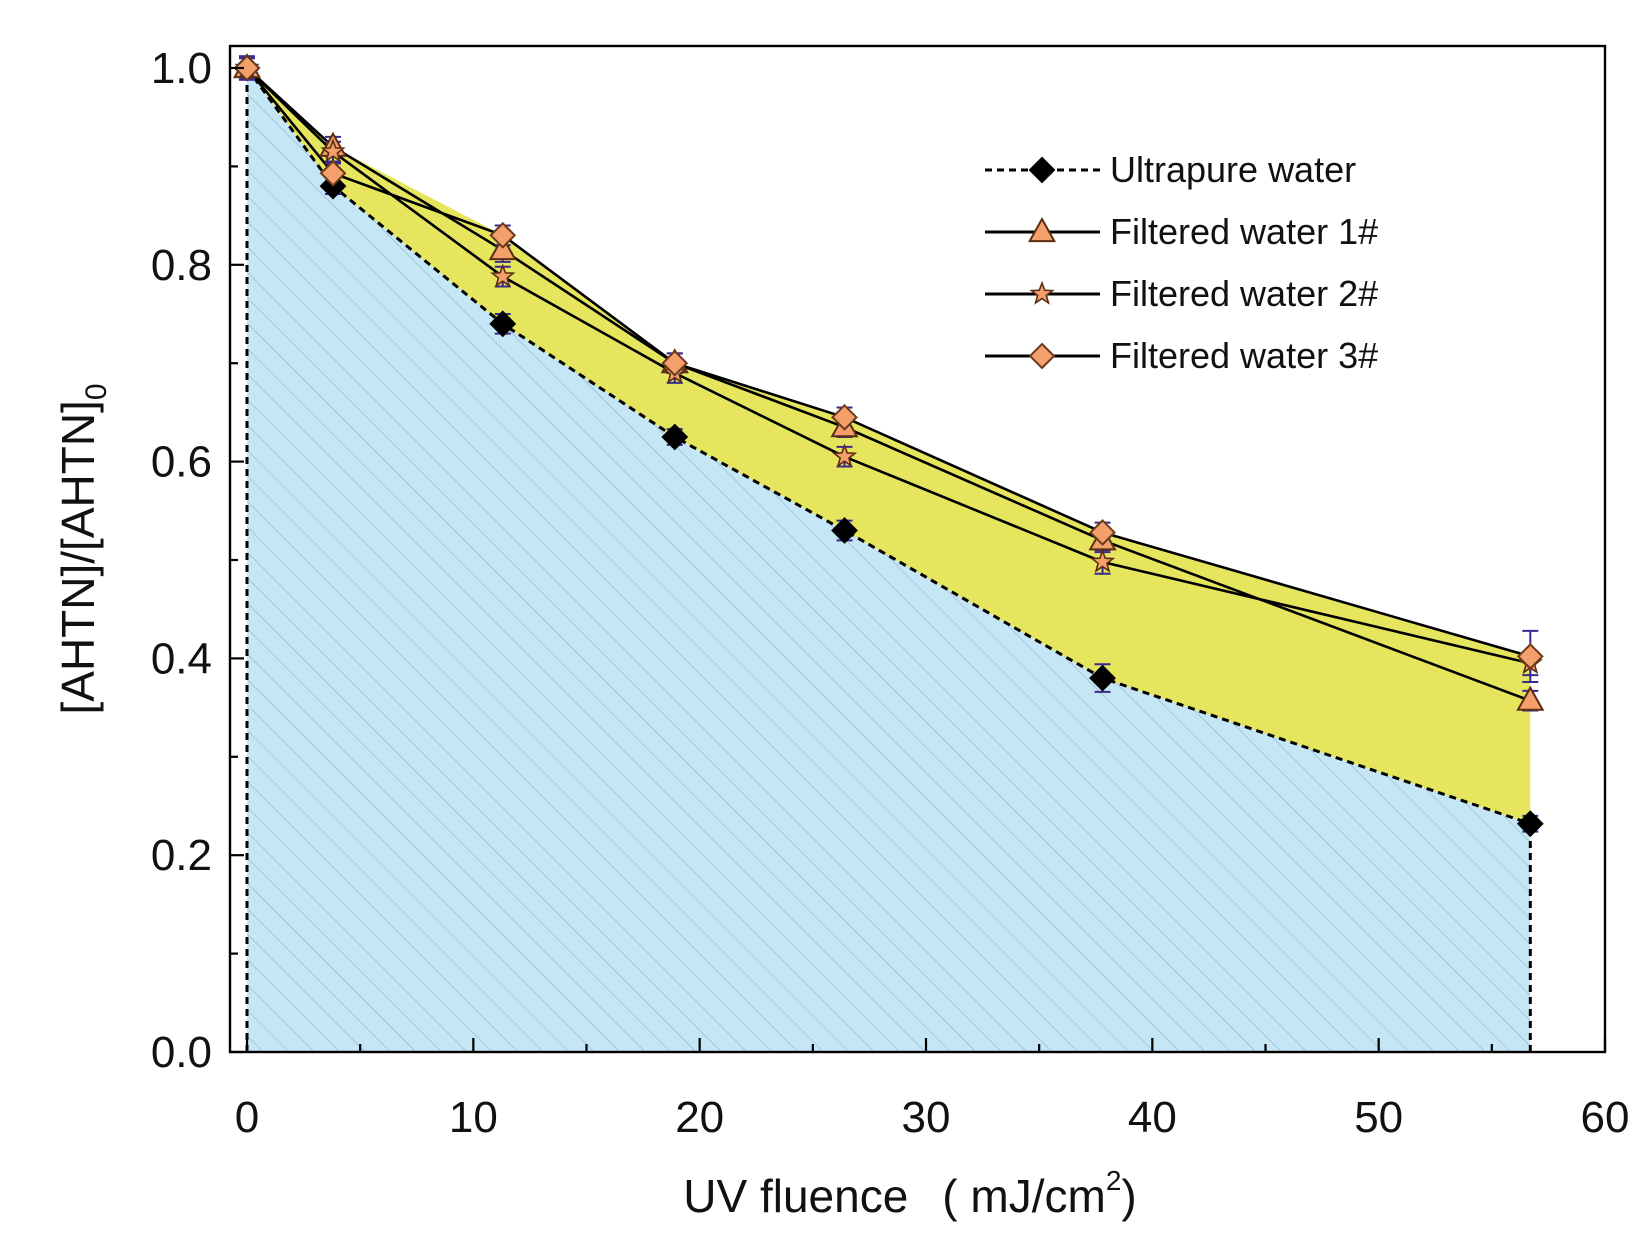 The height and width of the screenshot is (1252, 1649). I want to click on y-axis-title: [AHTN]/[AHTN]0, so click(82, 548).